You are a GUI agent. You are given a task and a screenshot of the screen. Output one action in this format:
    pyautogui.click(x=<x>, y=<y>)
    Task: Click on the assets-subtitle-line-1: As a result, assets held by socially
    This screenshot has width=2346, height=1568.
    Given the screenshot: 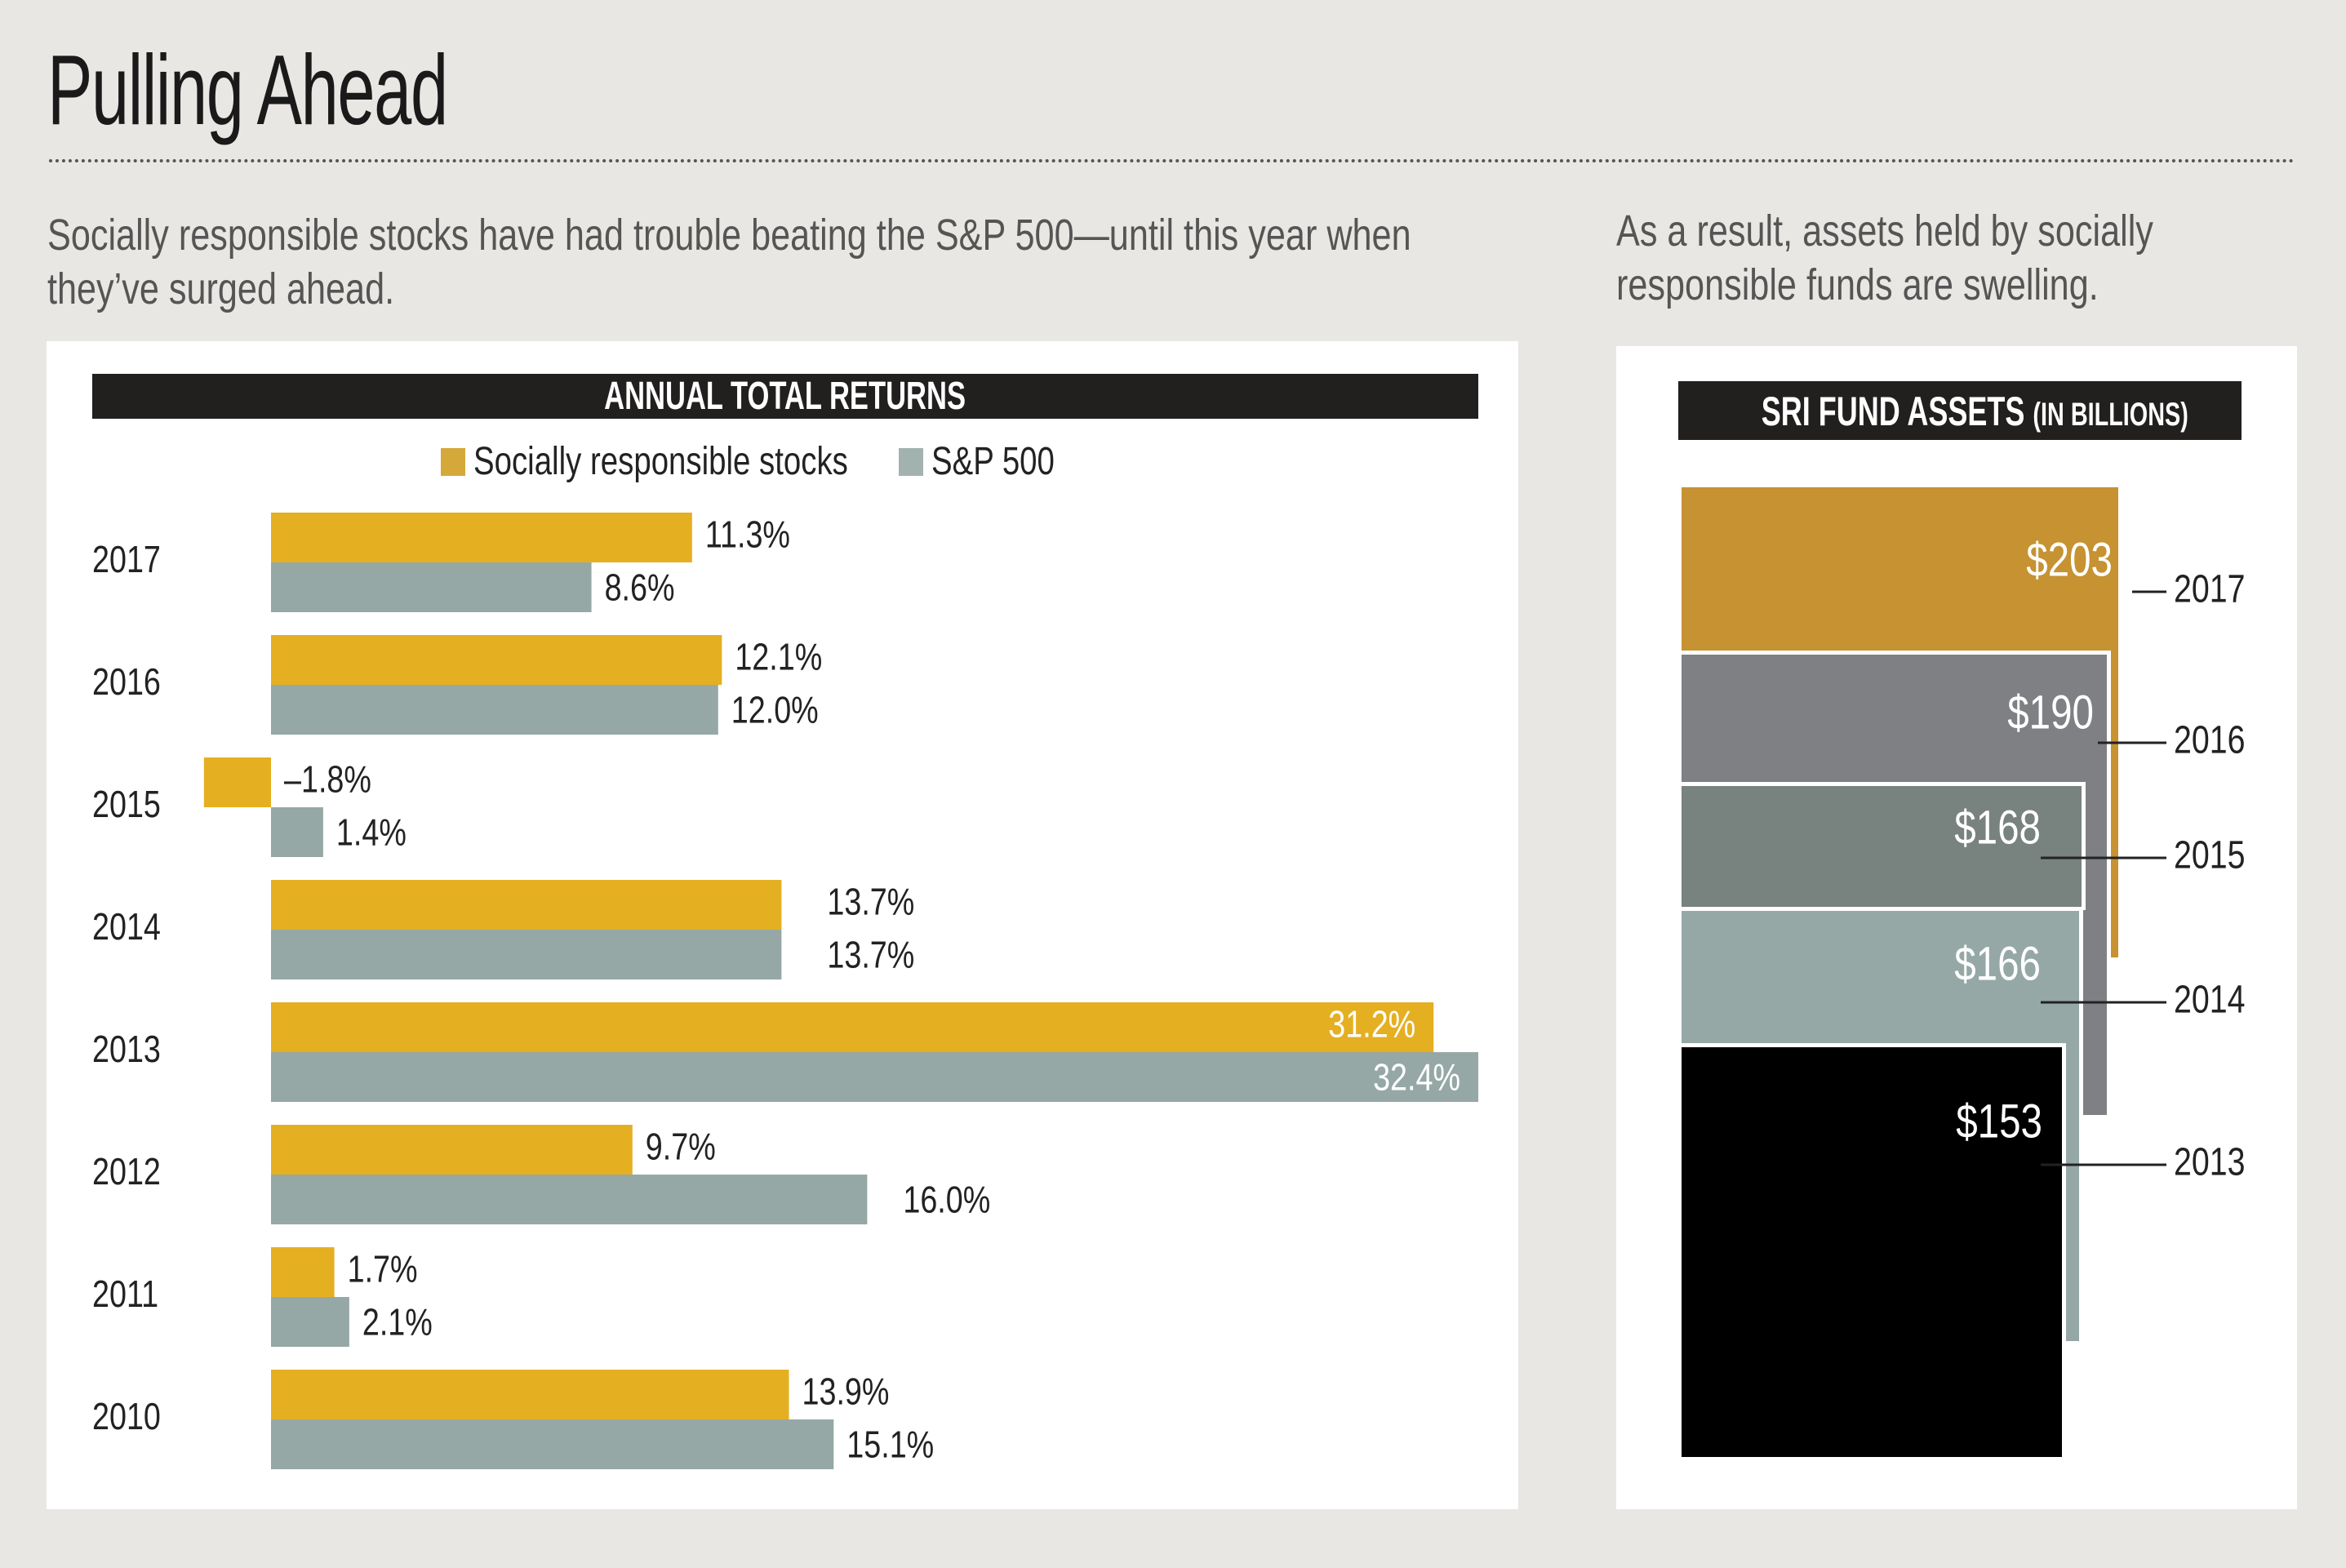 What is the action you would take?
    pyautogui.click(x=1885, y=231)
    